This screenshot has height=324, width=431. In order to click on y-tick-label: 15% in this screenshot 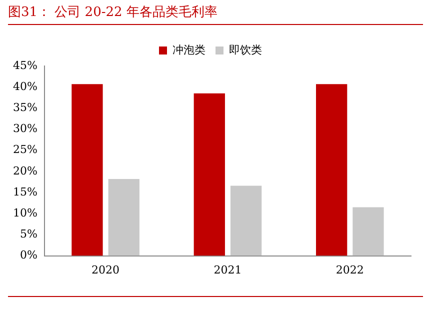, I will do `click(25, 191)`.